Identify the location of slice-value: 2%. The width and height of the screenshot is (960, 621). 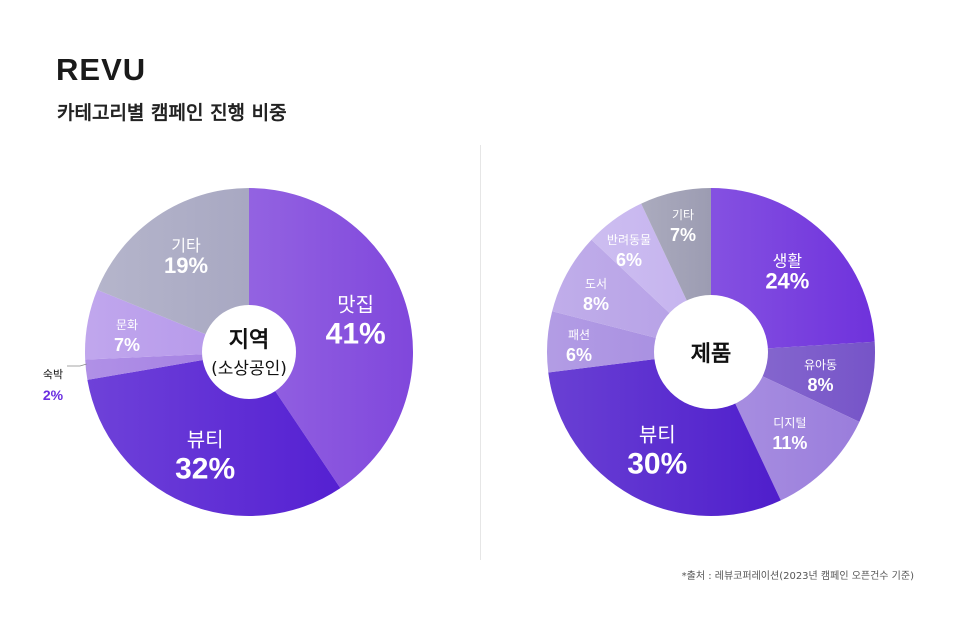
(53, 395).